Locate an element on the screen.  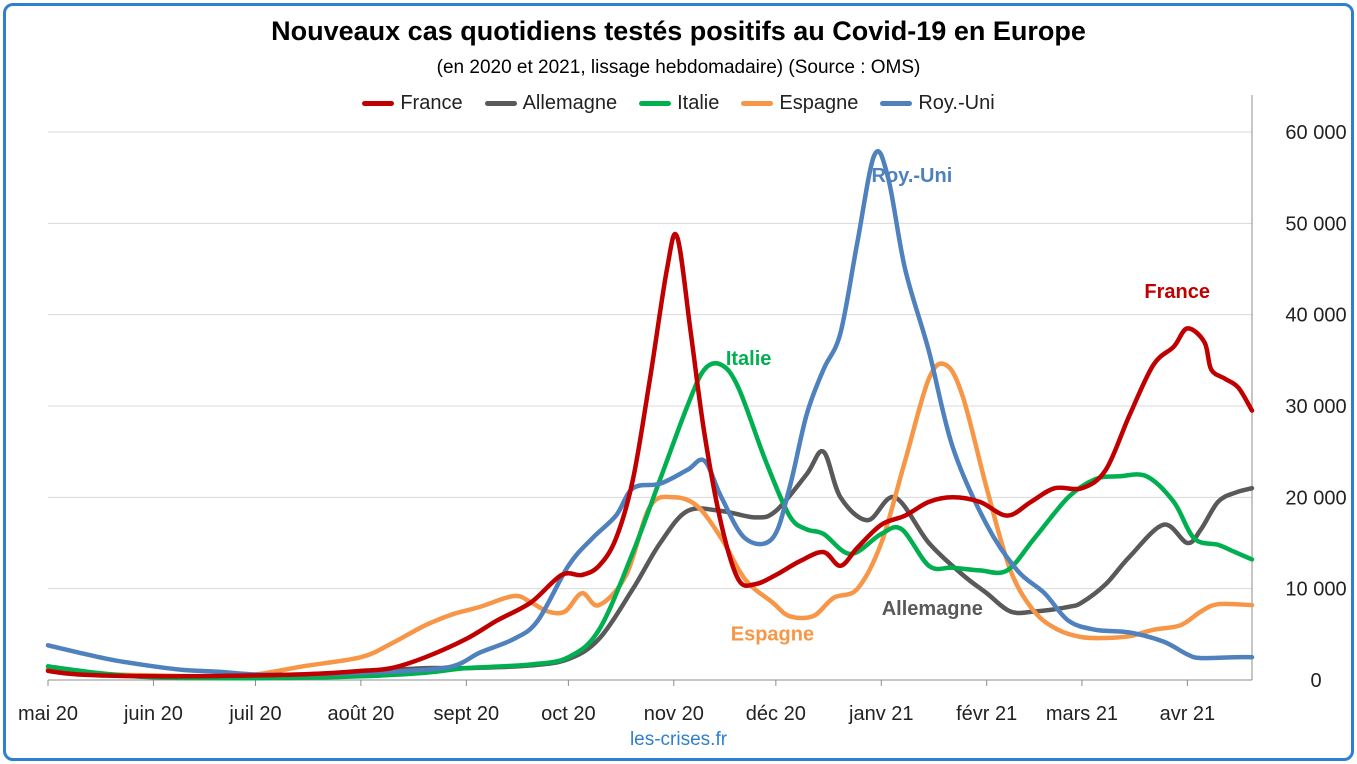
x-tick-label: juin 20 is located at coordinates (153, 714).